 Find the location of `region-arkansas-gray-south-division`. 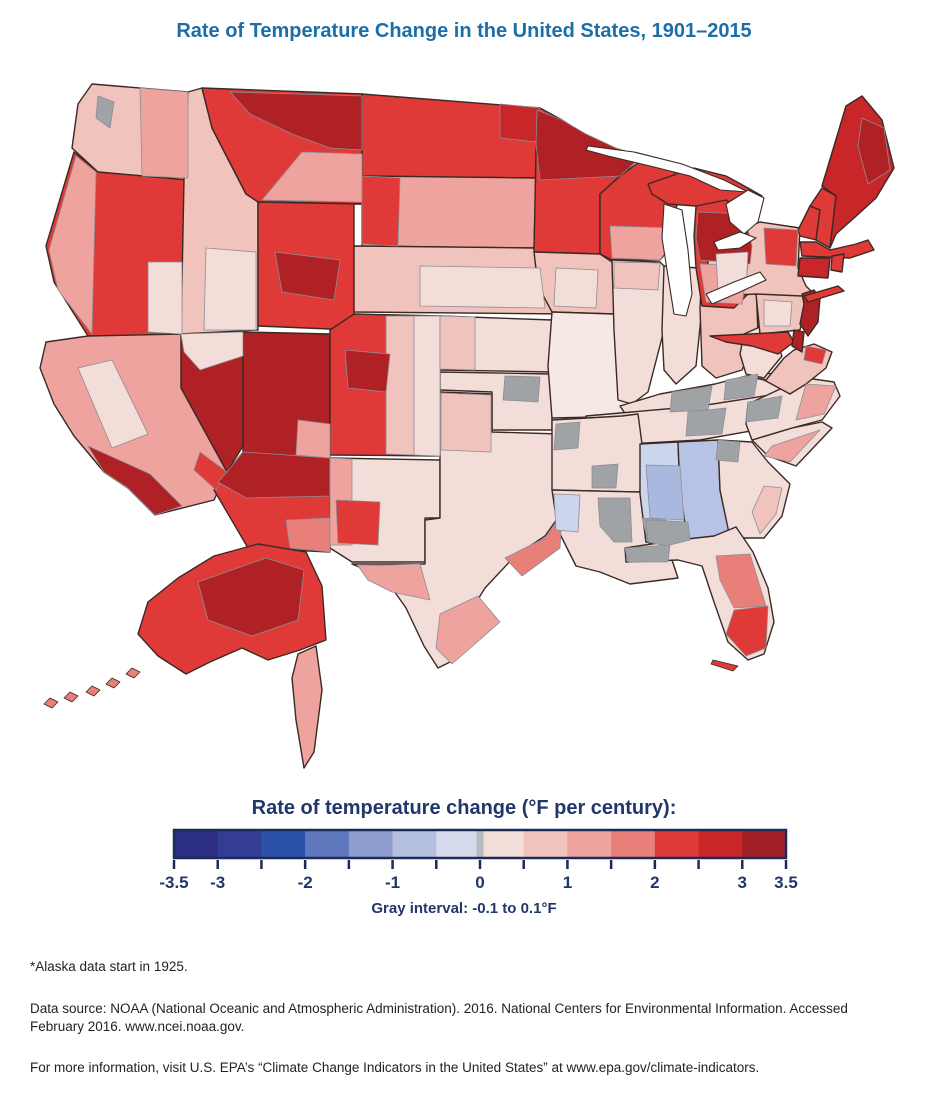

region-arkansas-gray-south-division is located at coordinates (605, 476).